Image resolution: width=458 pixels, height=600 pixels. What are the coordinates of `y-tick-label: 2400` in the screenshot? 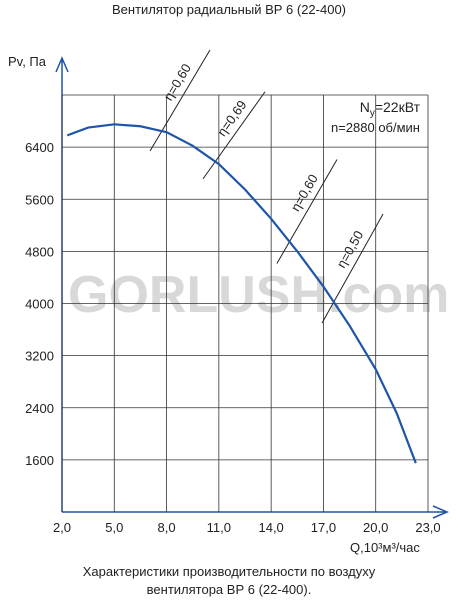 It's located at (39, 408).